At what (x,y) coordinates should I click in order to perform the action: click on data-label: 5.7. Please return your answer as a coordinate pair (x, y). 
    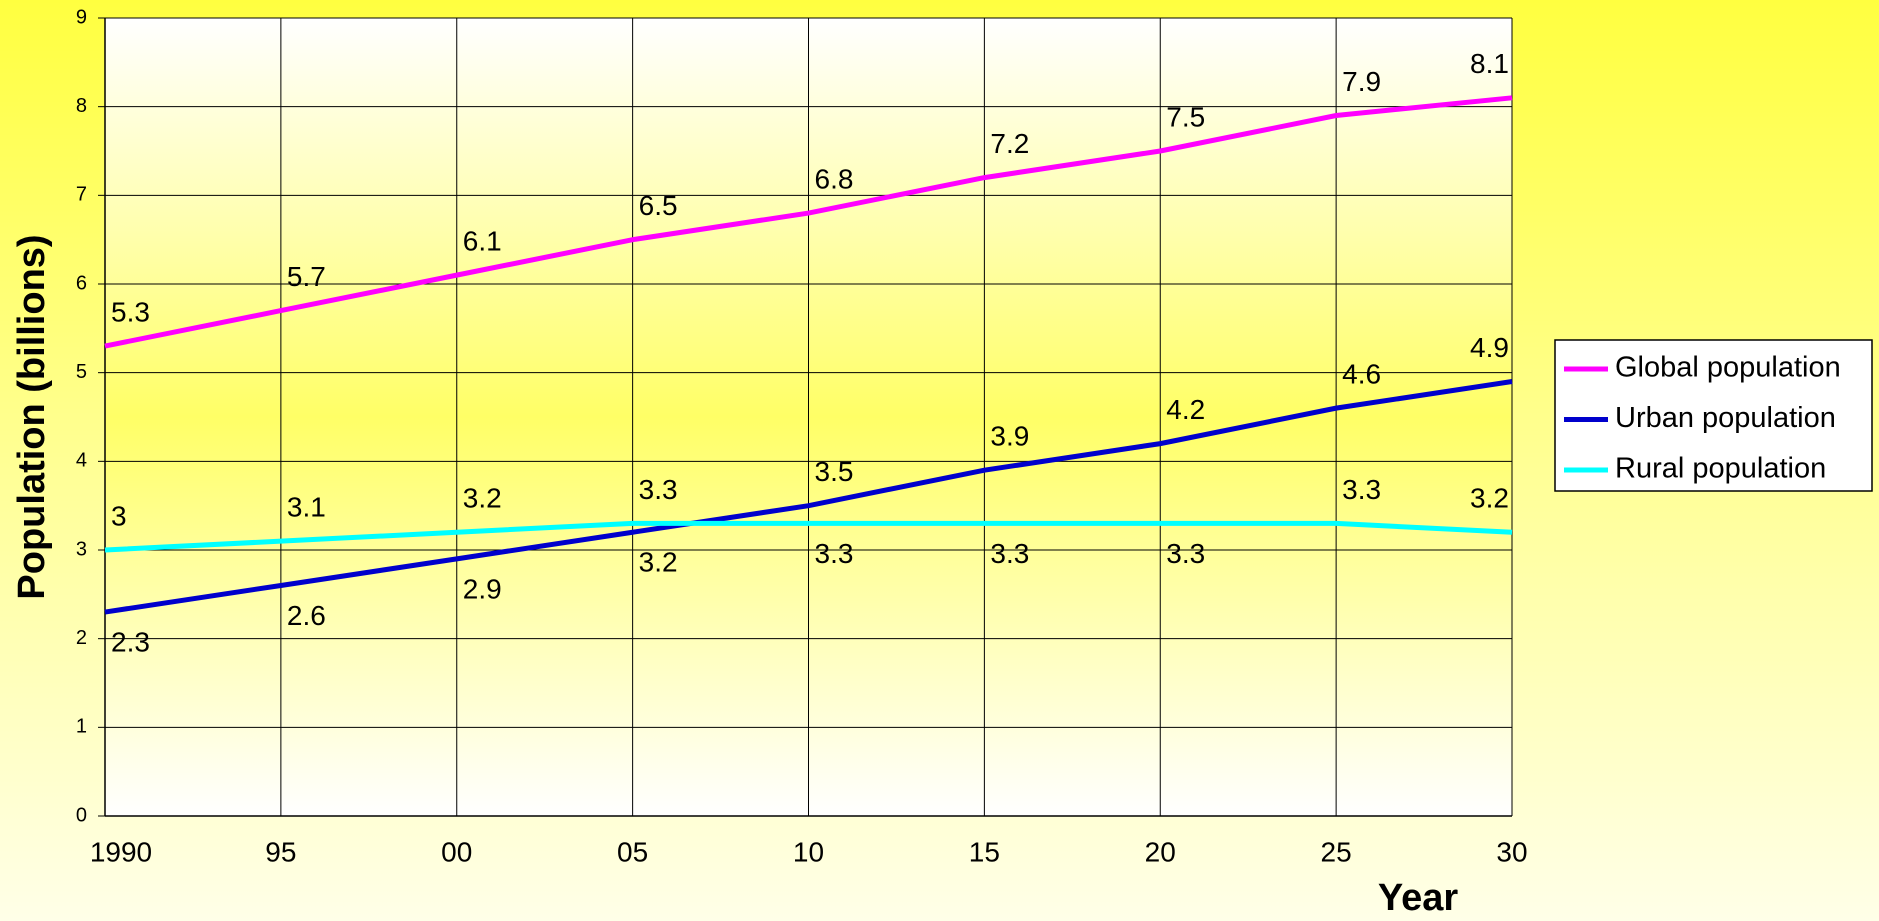
    Looking at the image, I should click on (306, 276).